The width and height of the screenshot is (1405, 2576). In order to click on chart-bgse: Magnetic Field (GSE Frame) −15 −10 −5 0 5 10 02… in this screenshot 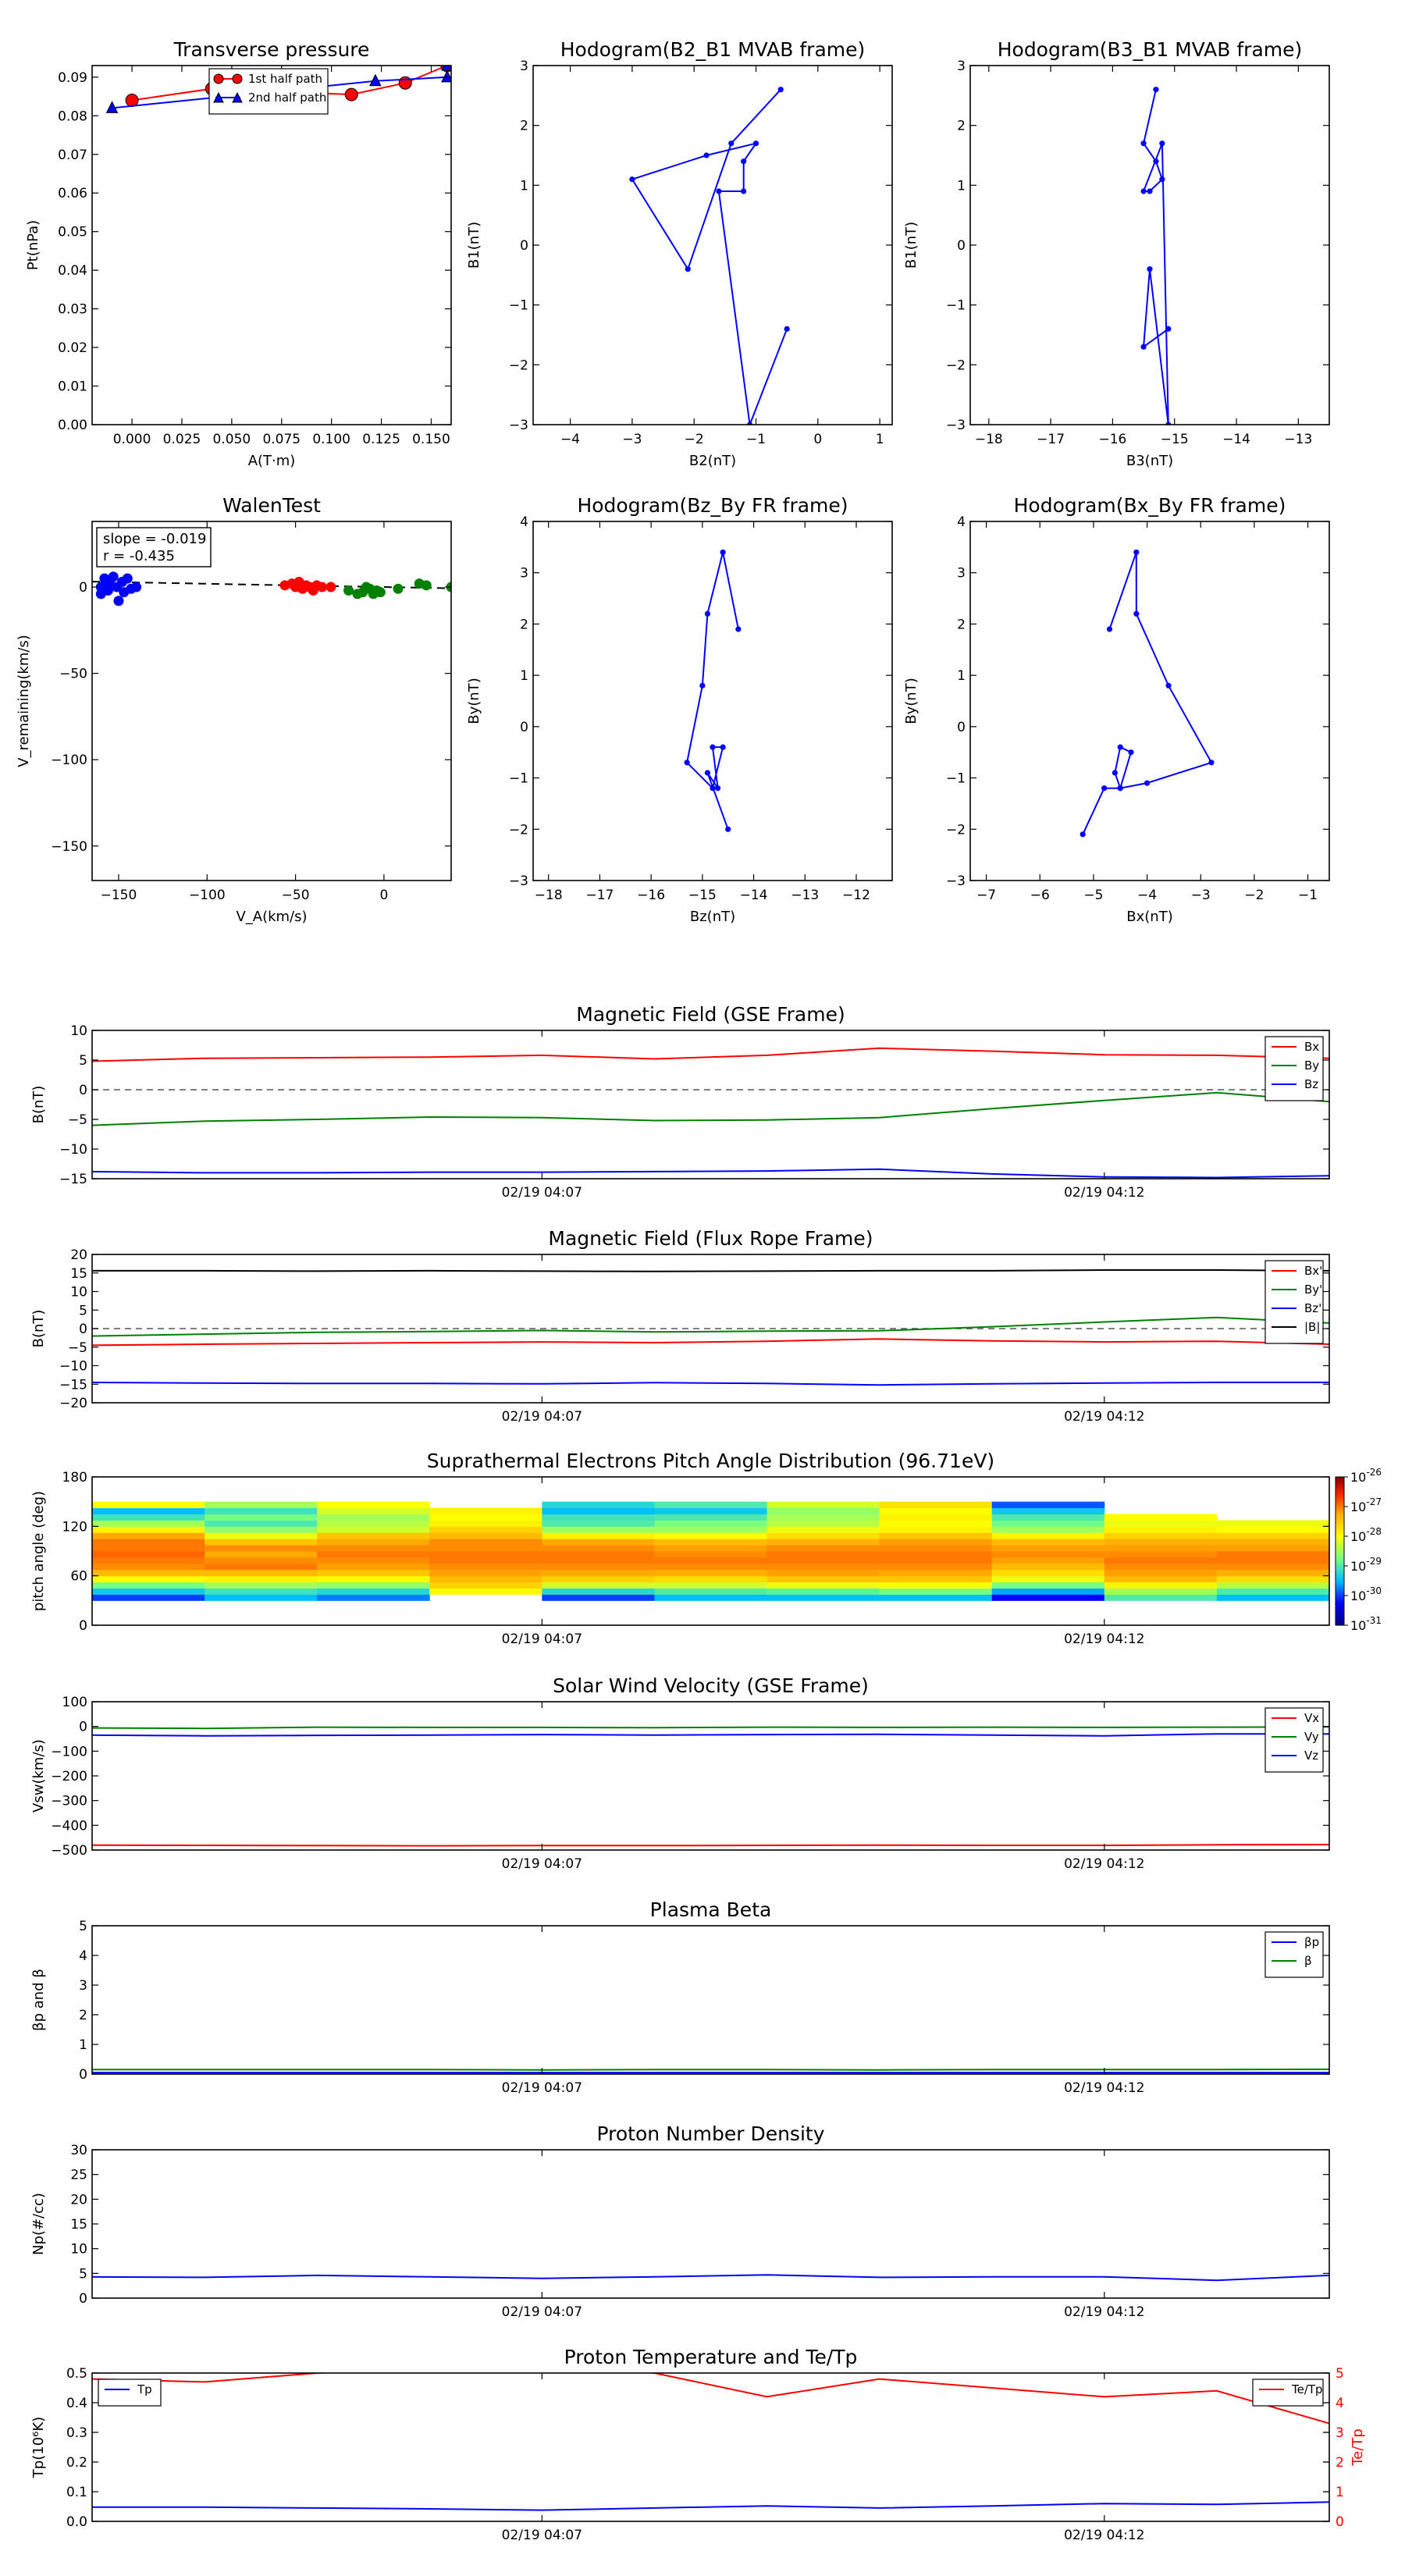, I will do `click(680, 1102)`.